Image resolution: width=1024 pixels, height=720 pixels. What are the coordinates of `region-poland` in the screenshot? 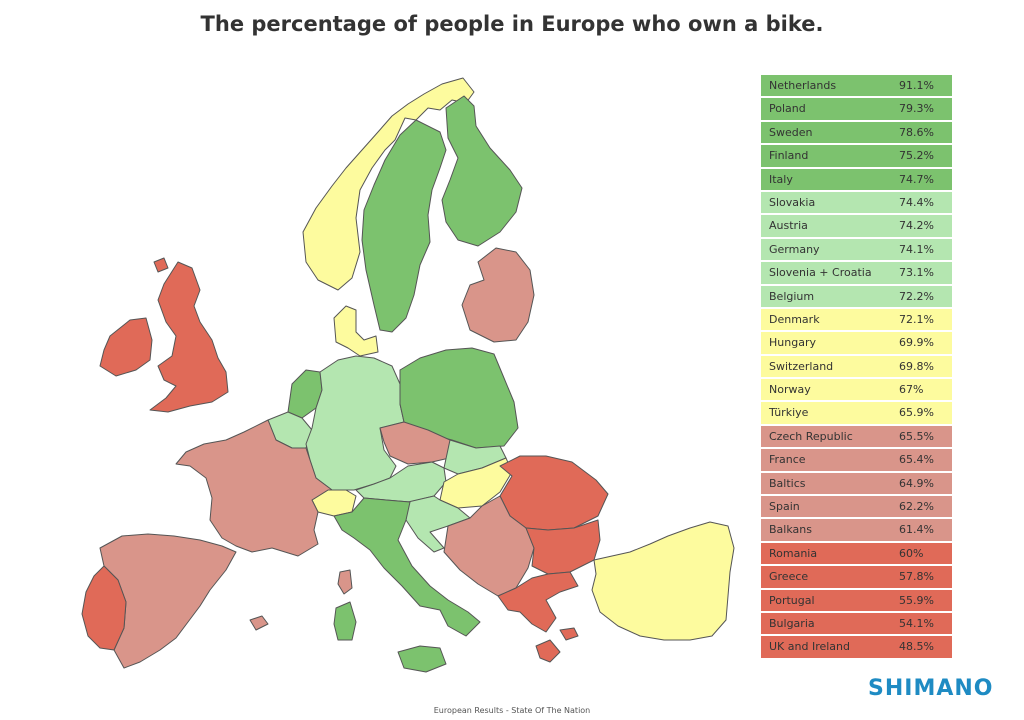 It's located at (459, 398).